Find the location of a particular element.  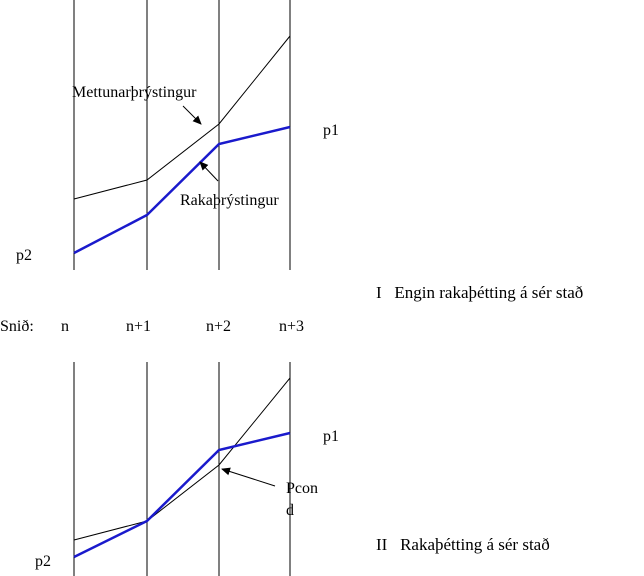

bottom-p1-label: p1 is located at coordinates (331, 436).